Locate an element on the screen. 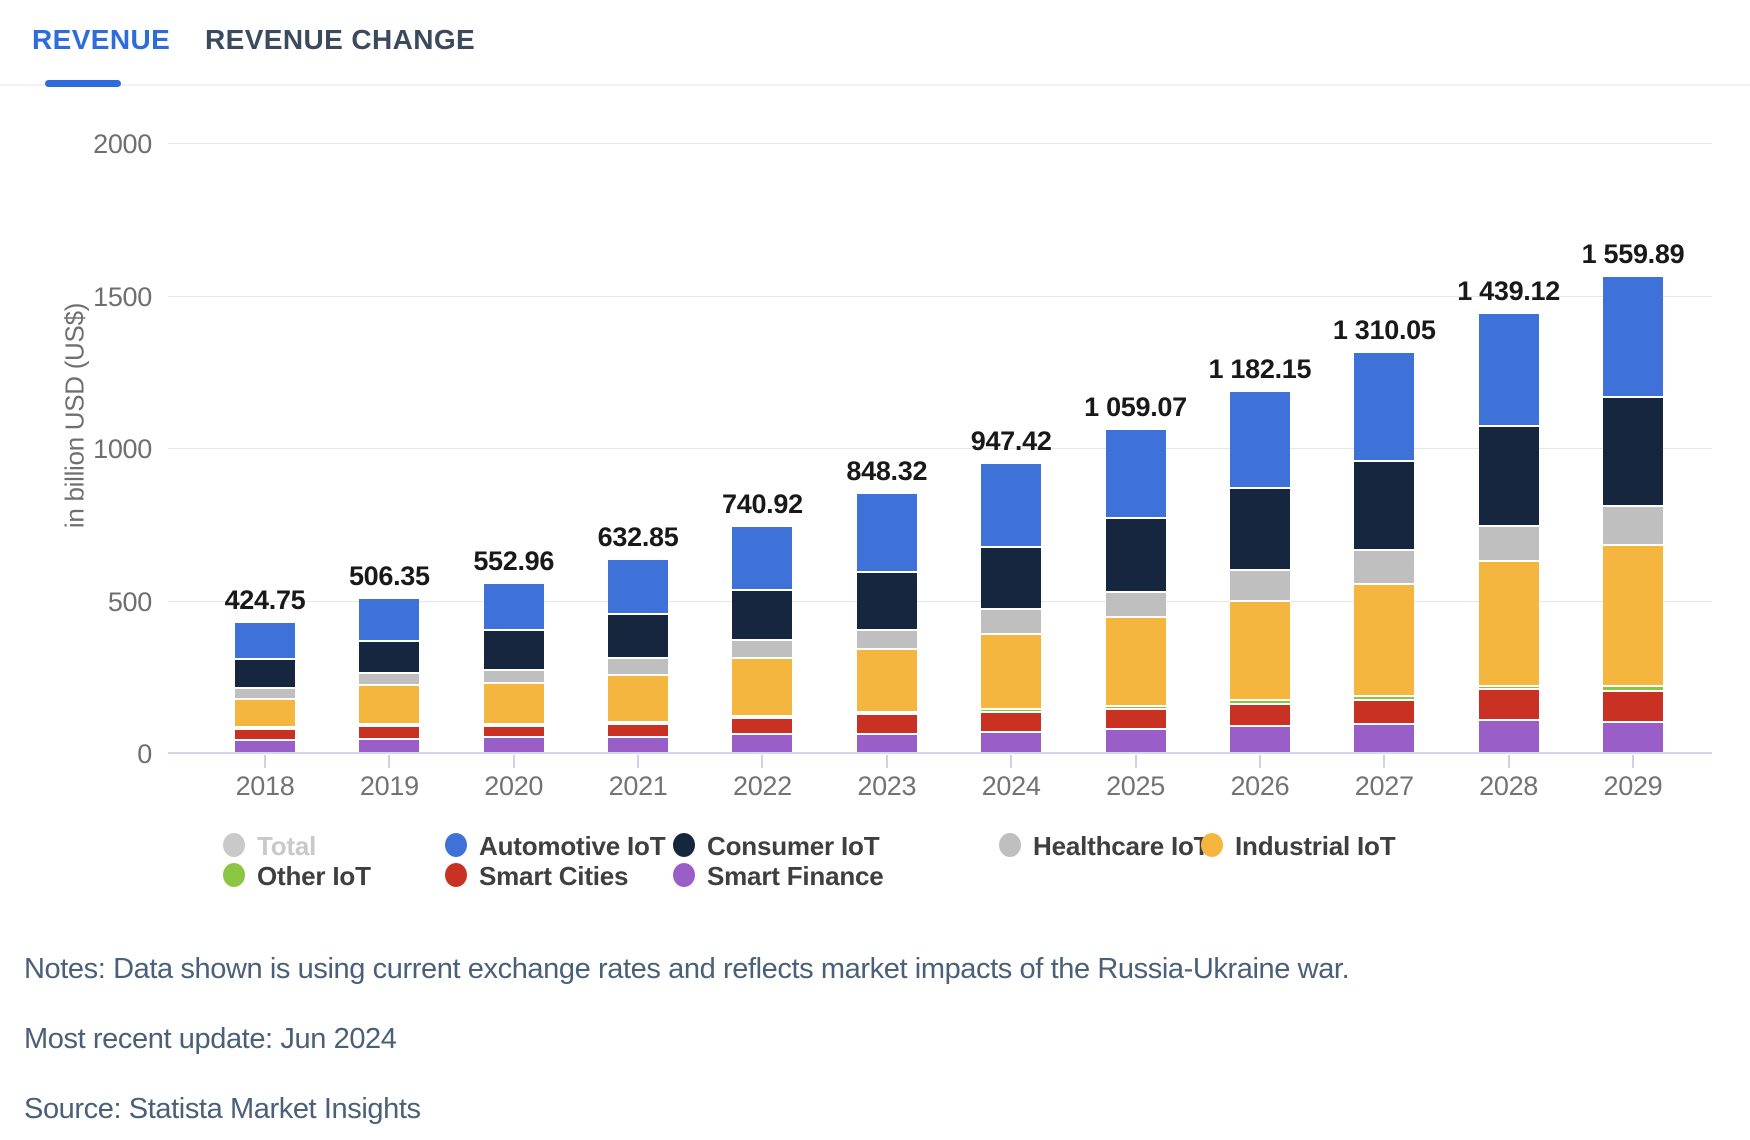 Image resolution: width=1750 pixels, height=1140 pixels. bar-segment-2018-automotive-iot is located at coordinates (265, 640).